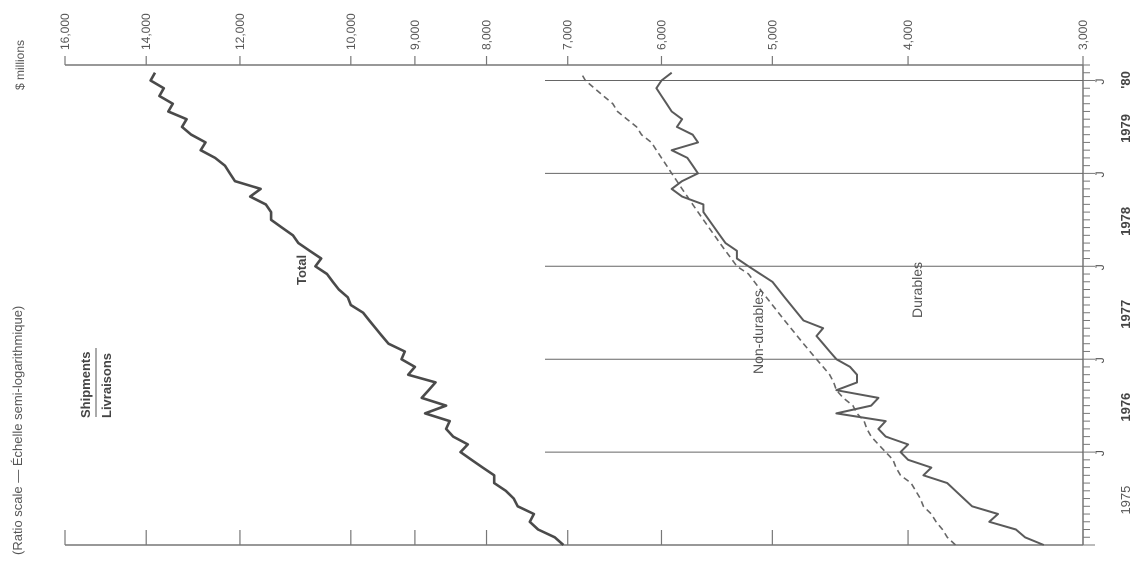 Image resolution: width=1145 pixels, height=563 pixels. Describe the element at coordinates (1125, 80) in the screenshot. I see `year-label-5: '80` at that location.